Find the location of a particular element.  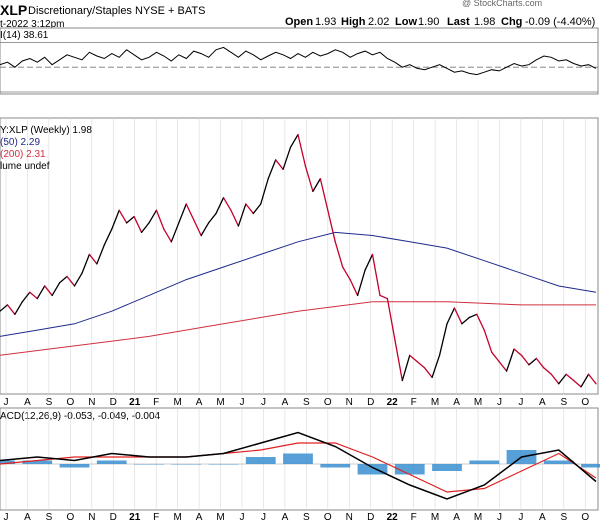

price-x-tick-label: 21 is located at coordinates (135, 402).